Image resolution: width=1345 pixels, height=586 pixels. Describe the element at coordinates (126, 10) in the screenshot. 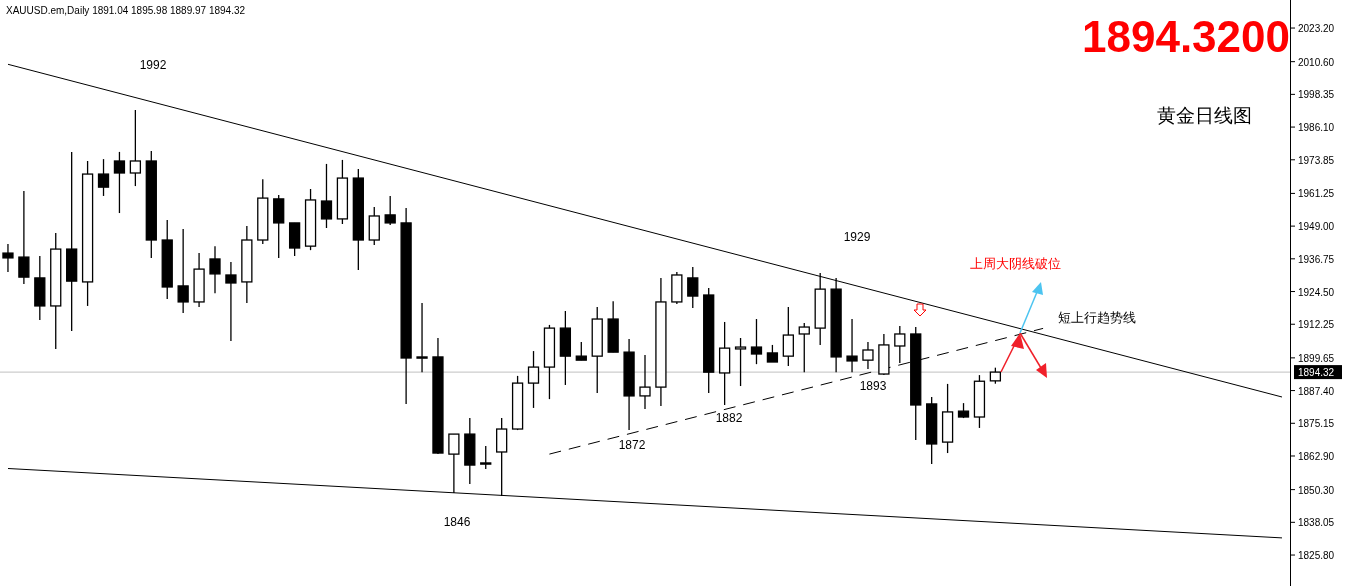

I see `annotation: XAUUSD.em,Daily 1891.04 1895.98 1889.97 1894.32` at that location.